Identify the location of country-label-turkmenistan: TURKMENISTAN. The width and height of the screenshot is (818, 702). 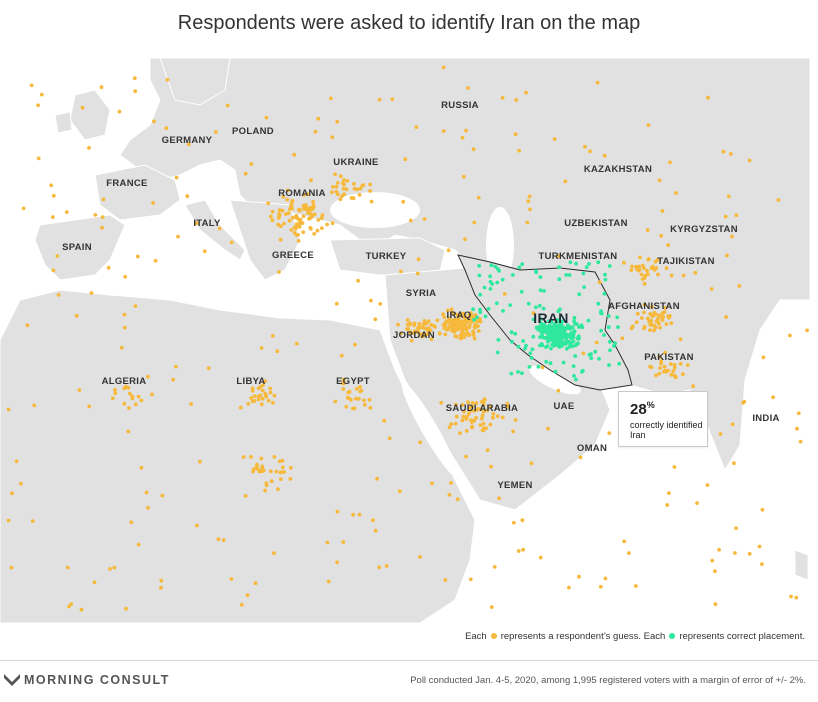
(578, 256).